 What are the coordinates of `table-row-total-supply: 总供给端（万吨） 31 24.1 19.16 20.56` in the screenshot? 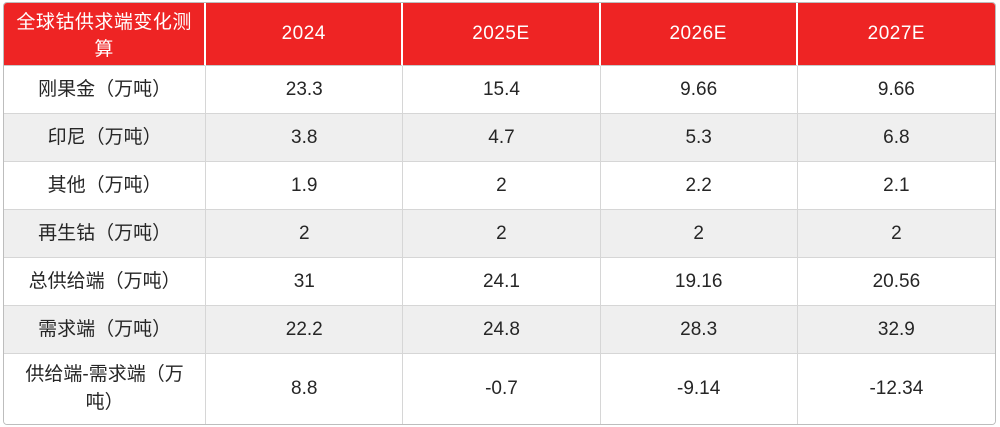 It's located at (499, 282).